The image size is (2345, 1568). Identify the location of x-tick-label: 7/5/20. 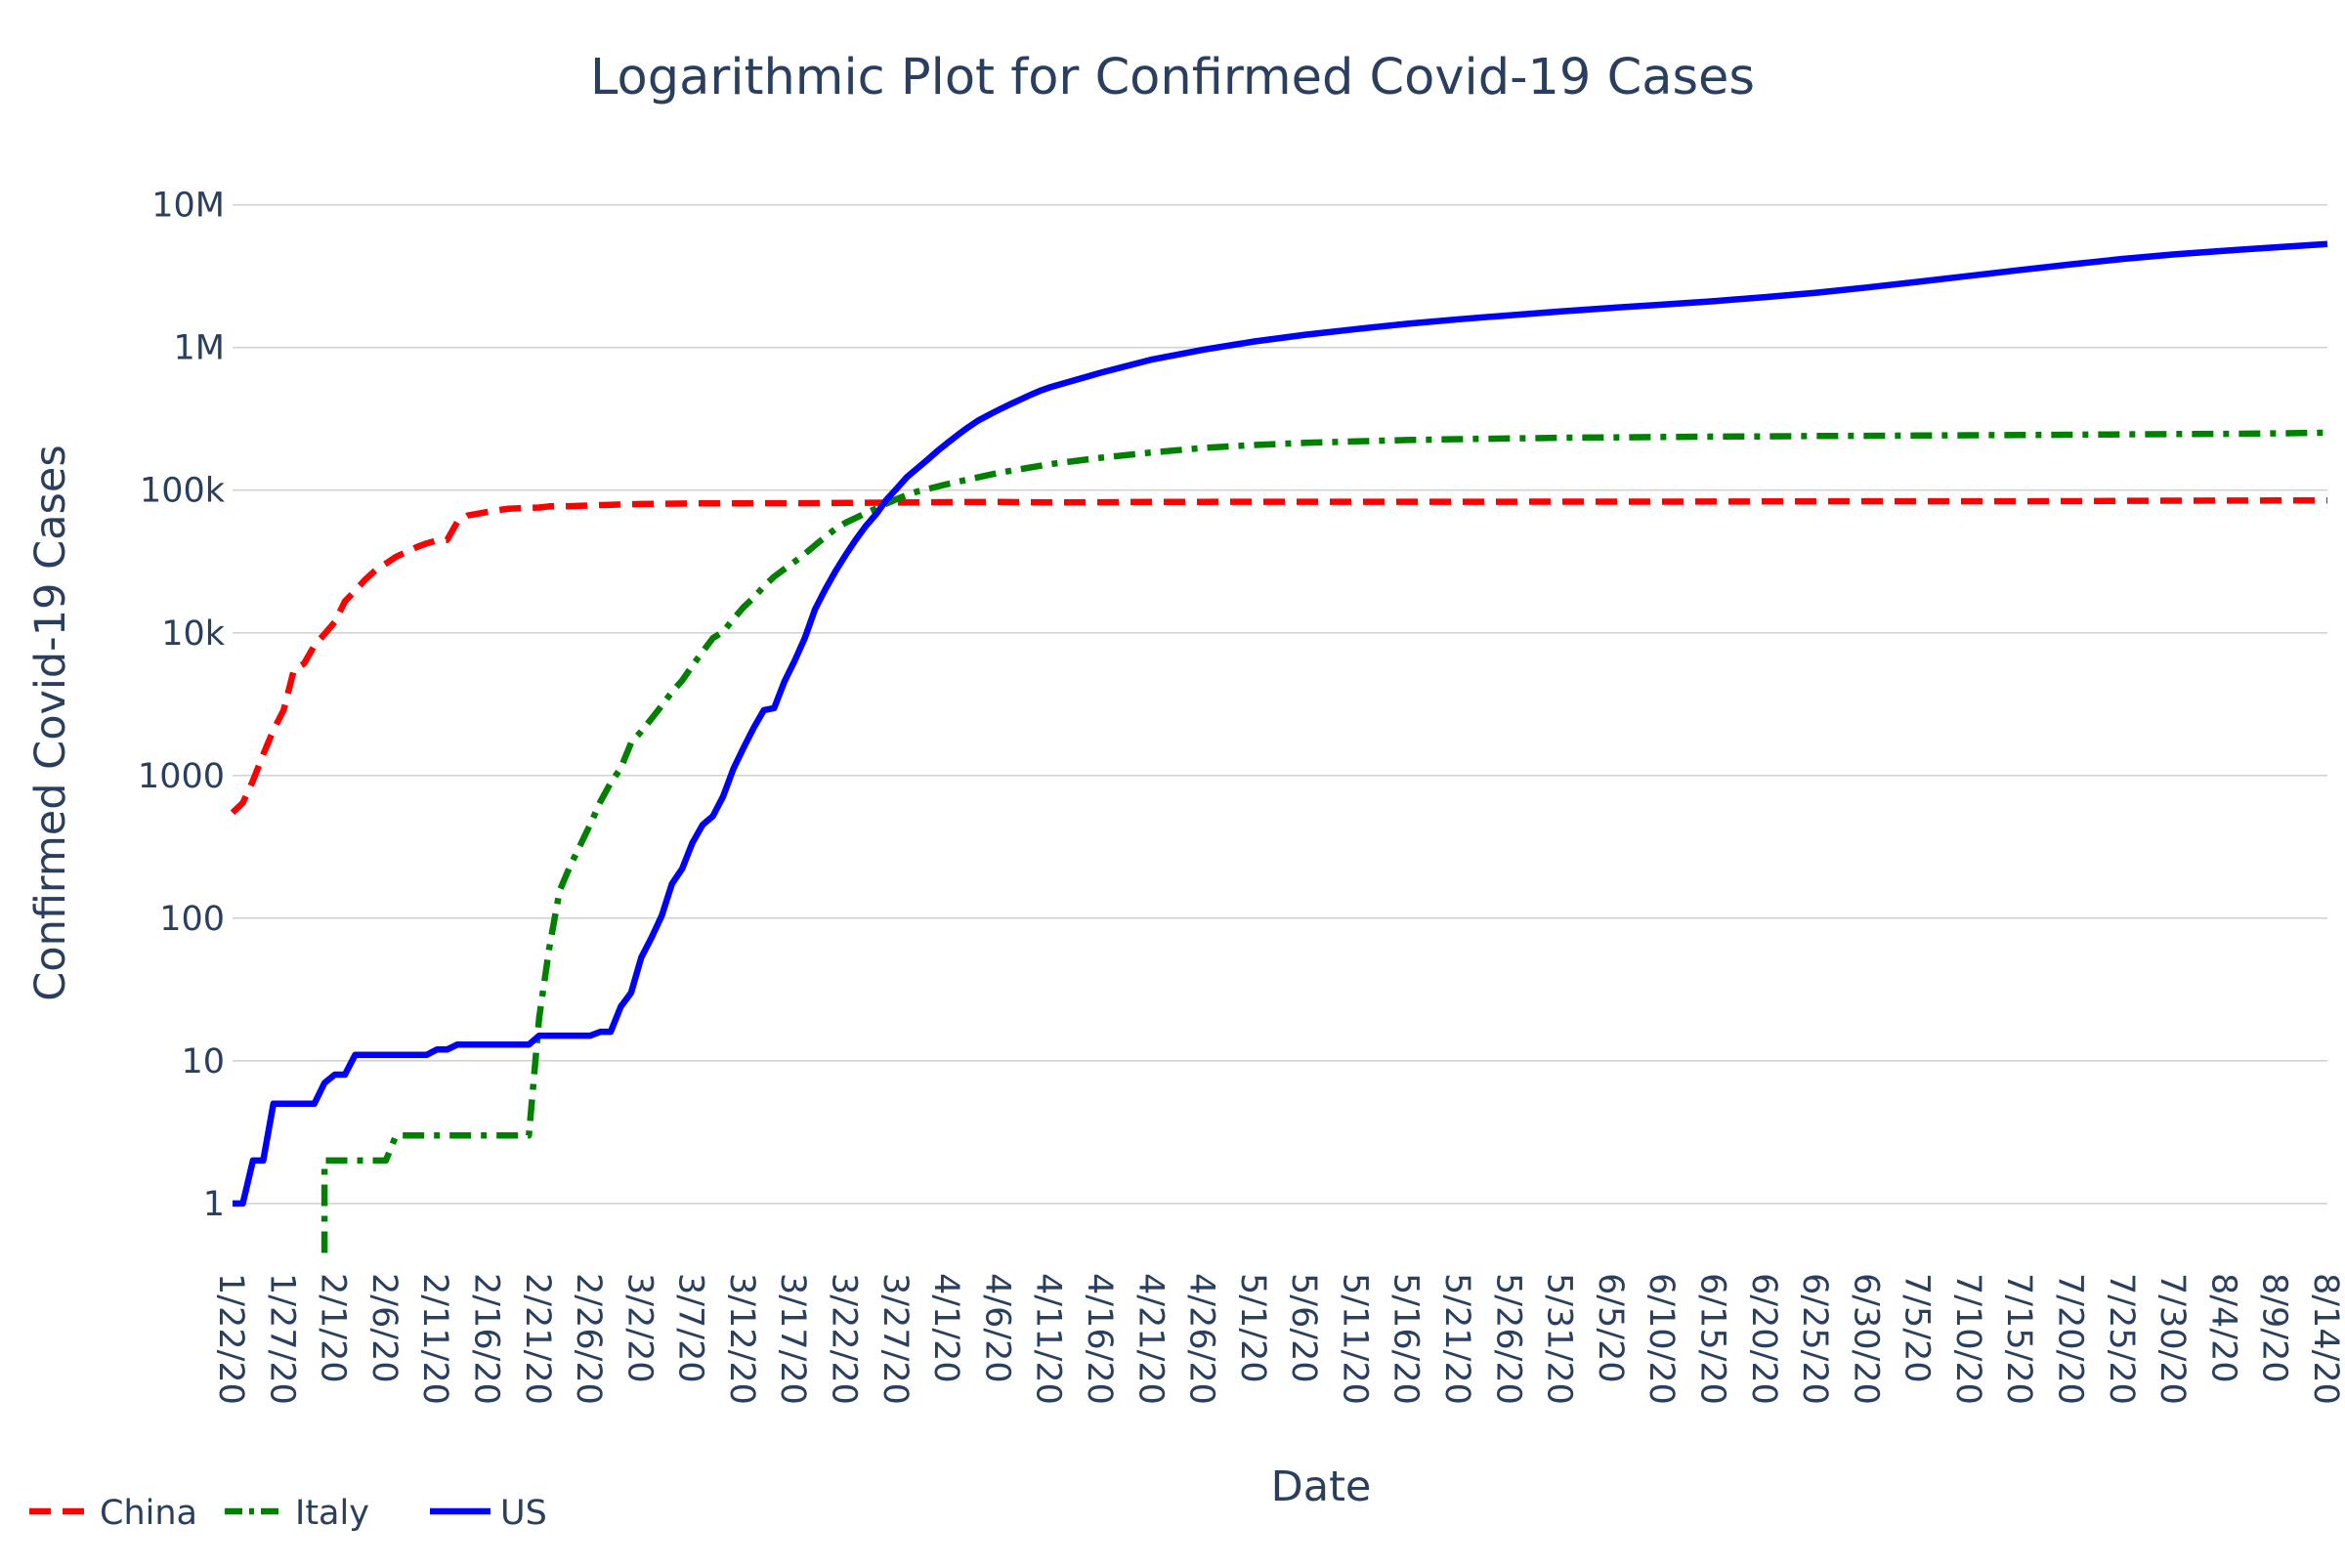
(1917, 1328).